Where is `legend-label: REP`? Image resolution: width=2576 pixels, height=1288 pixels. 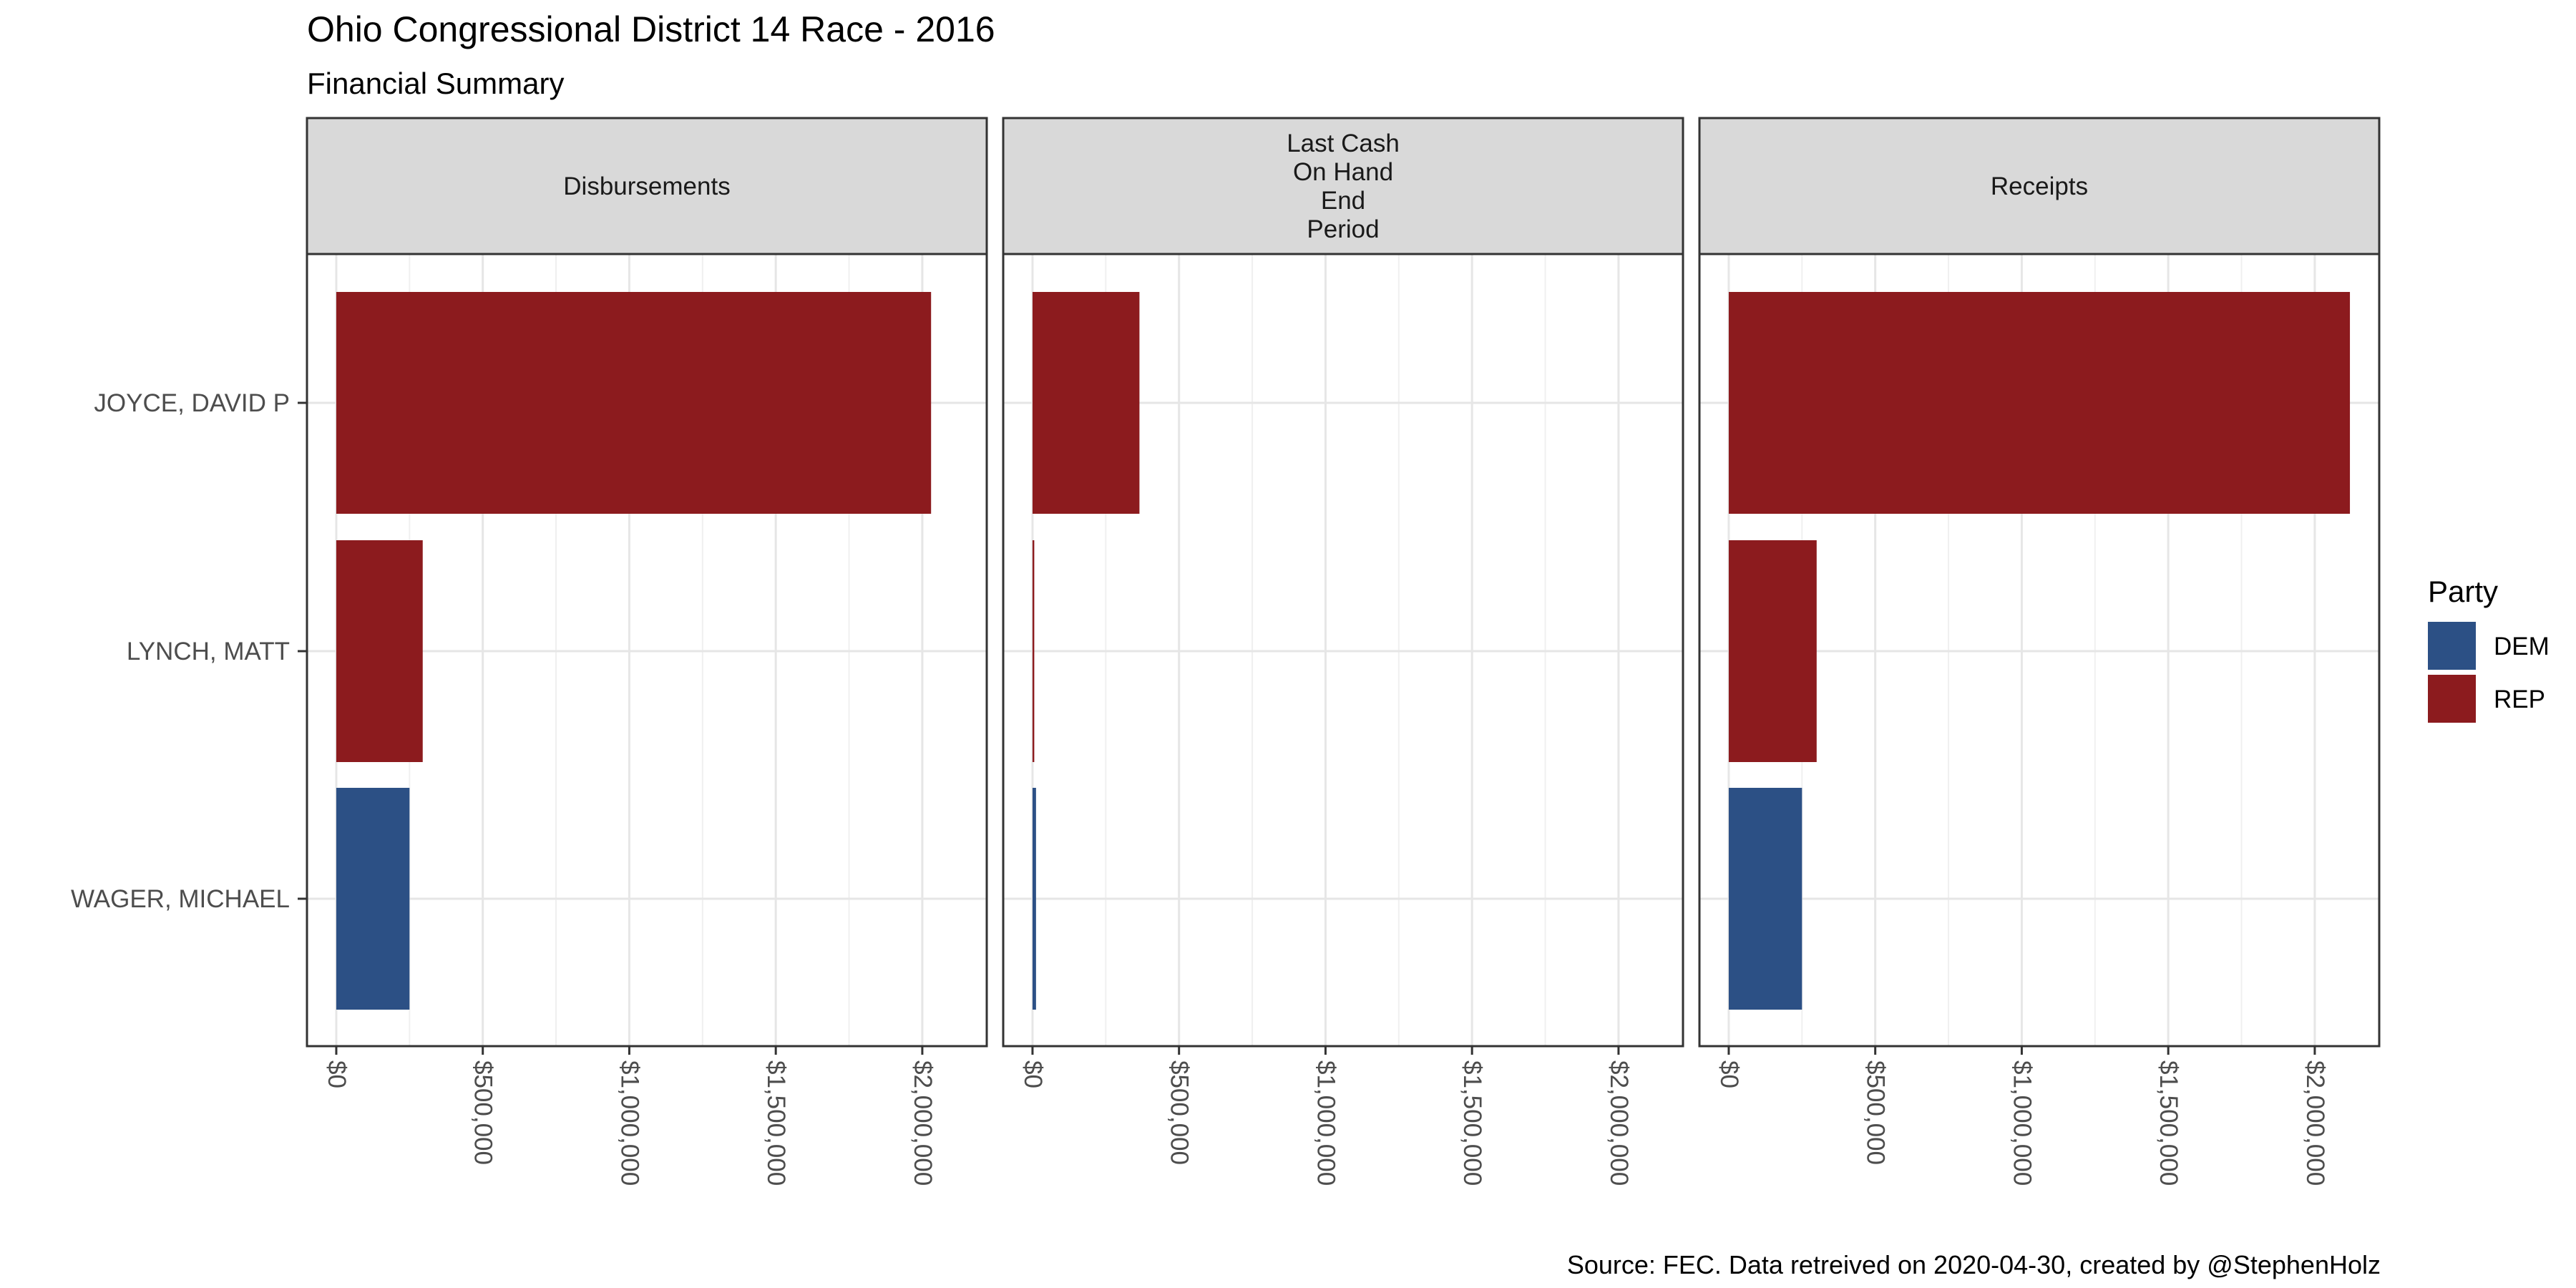 legend-label: REP is located at coordinates (2519, 699).